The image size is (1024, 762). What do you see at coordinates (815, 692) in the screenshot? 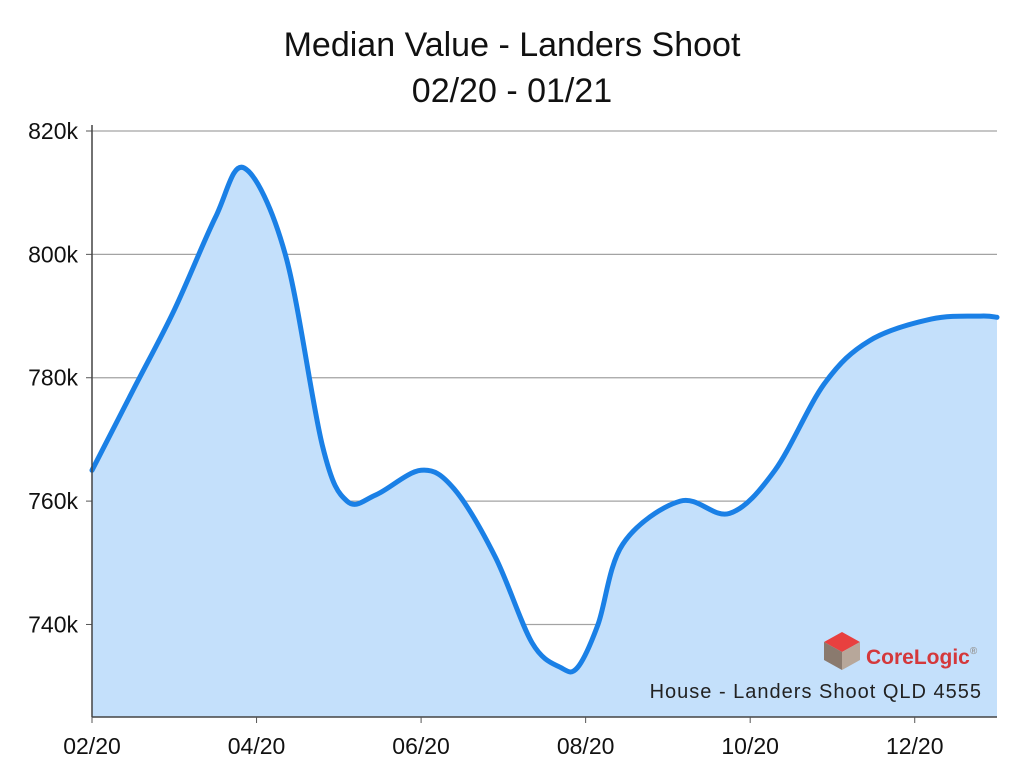
I see `property-footnote: House - Landers Shoot QLD 4555` at bounding box center [815, 692].